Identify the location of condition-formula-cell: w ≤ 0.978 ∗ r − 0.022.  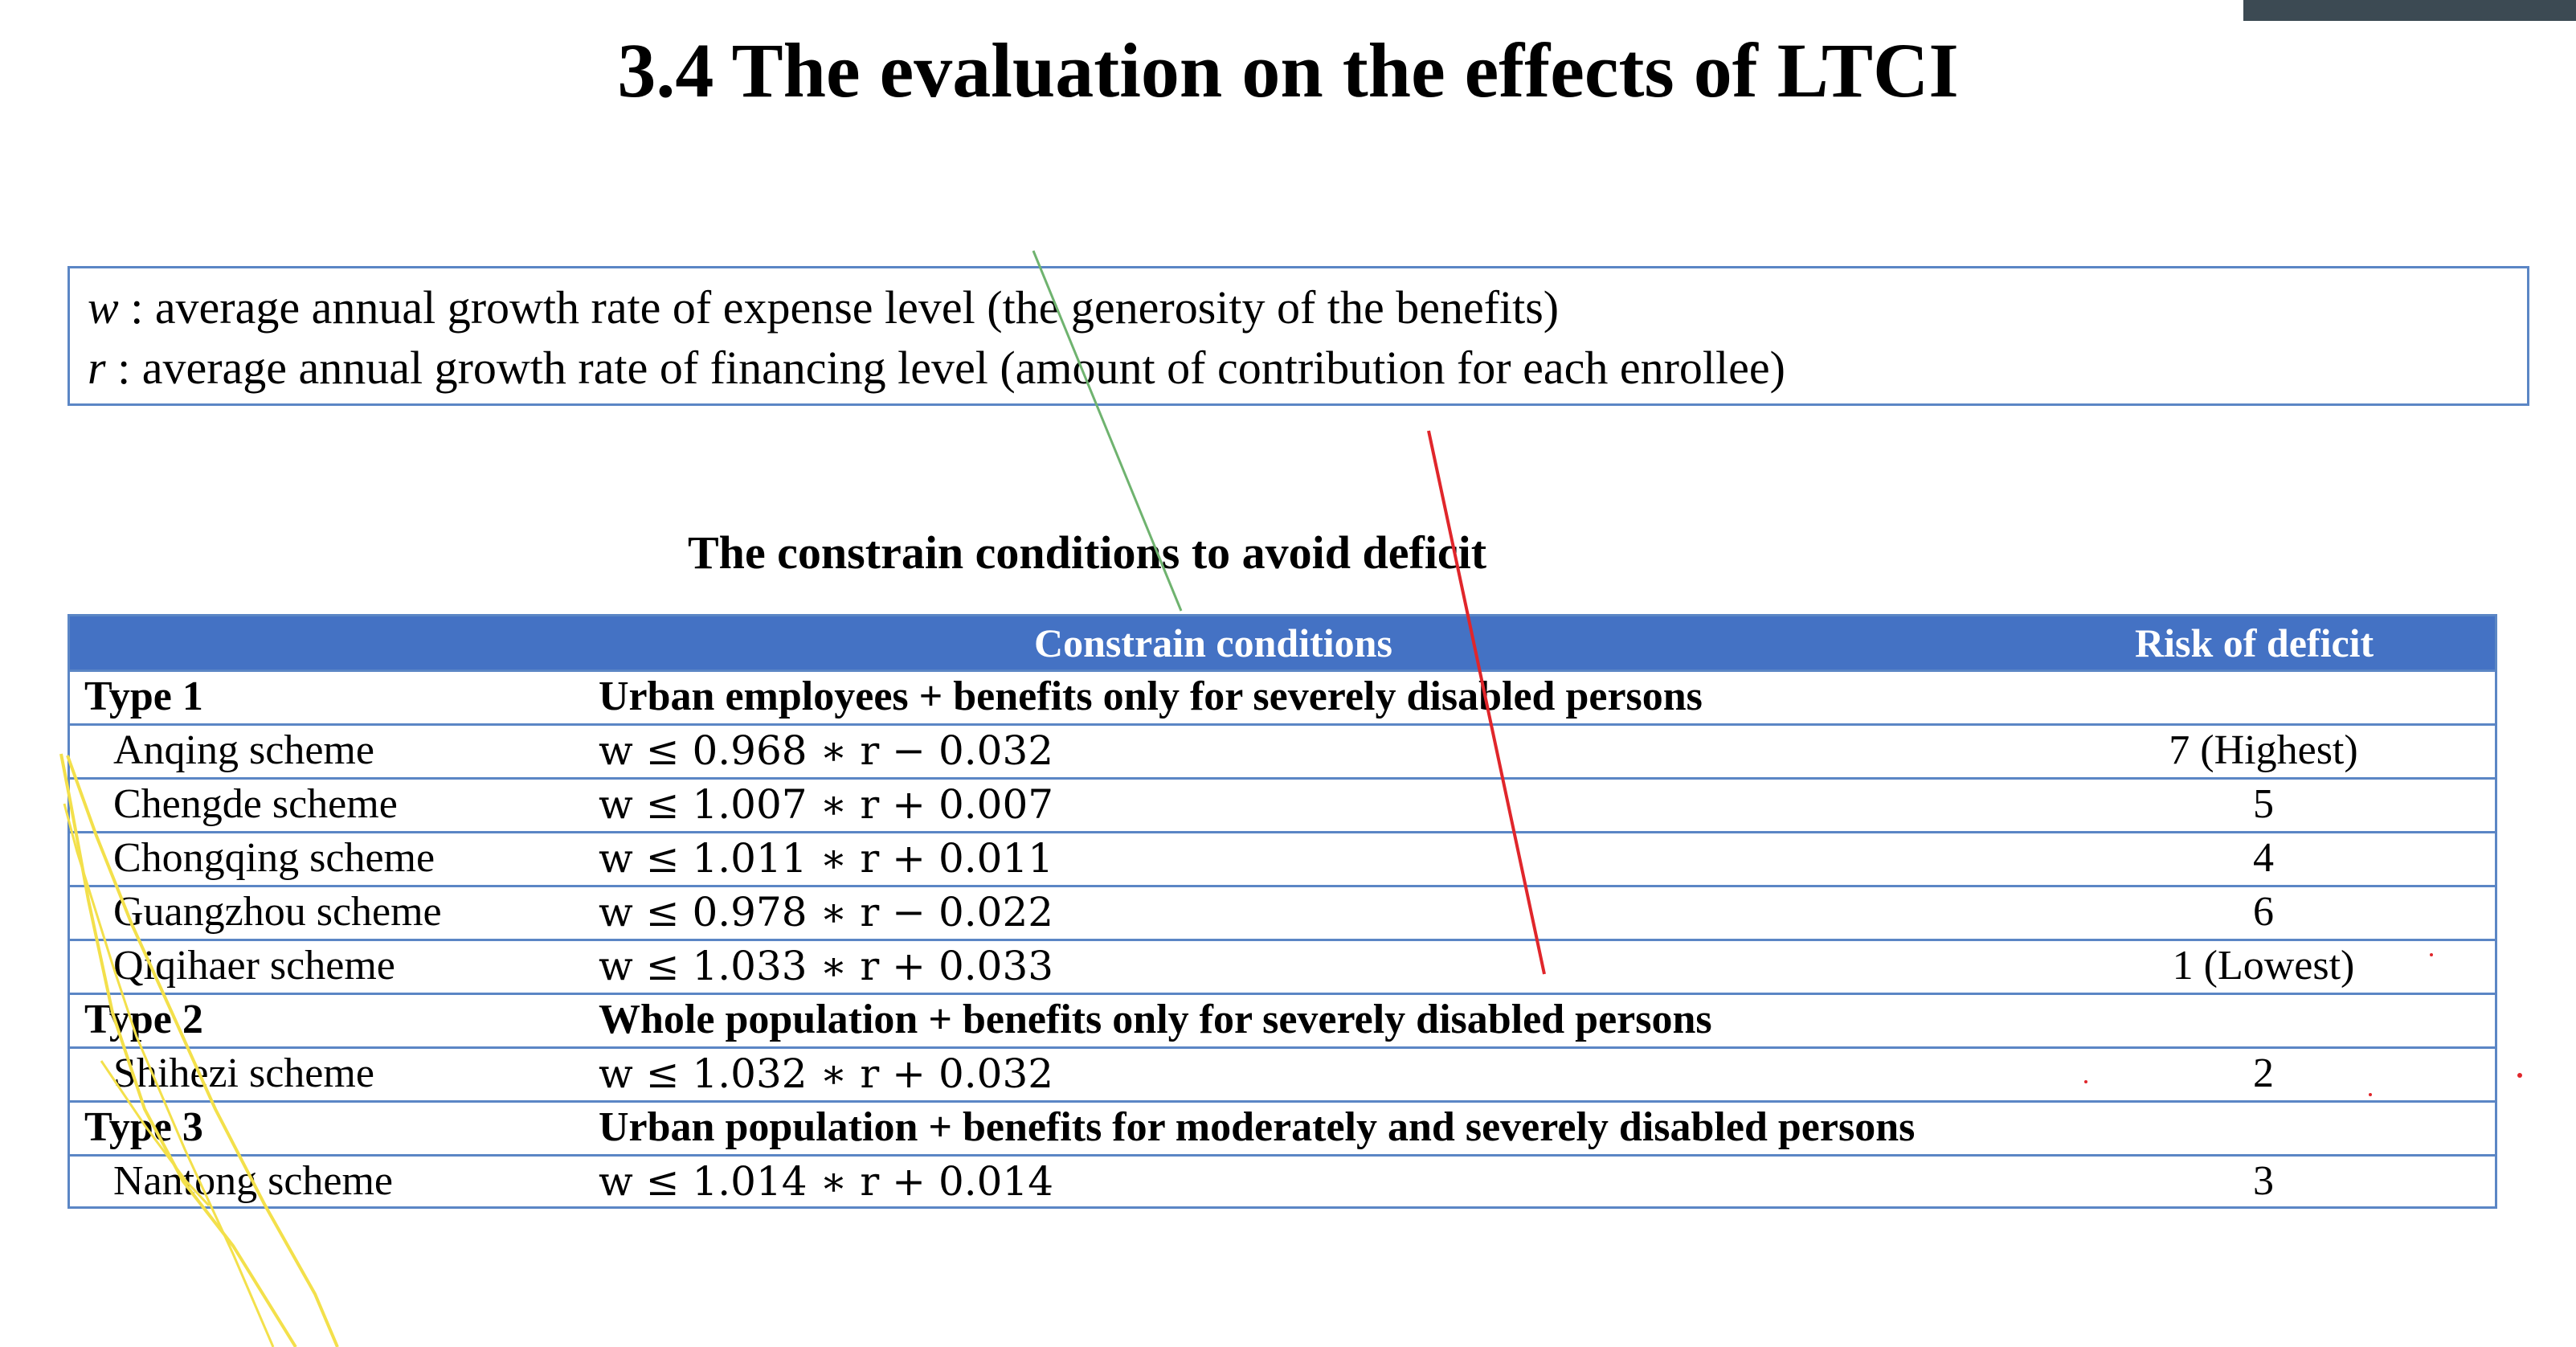
(826, 912).